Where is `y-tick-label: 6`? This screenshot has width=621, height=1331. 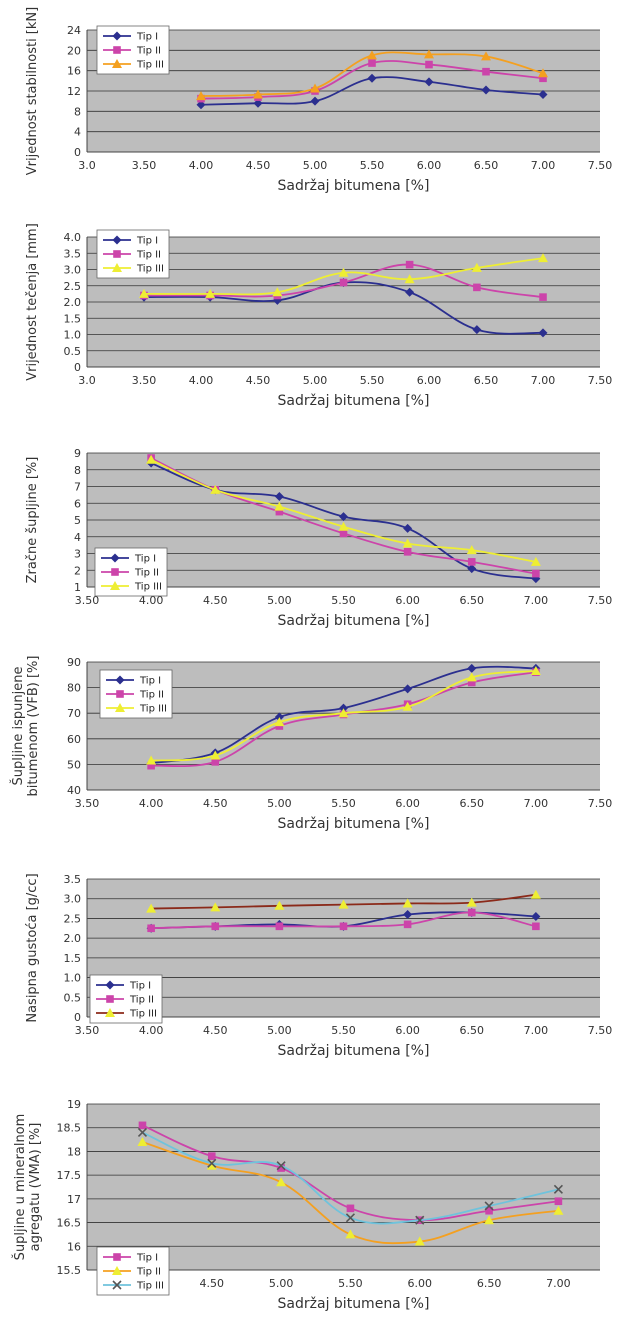 y-tick-label: 6 is located at coordinates (77, 503).